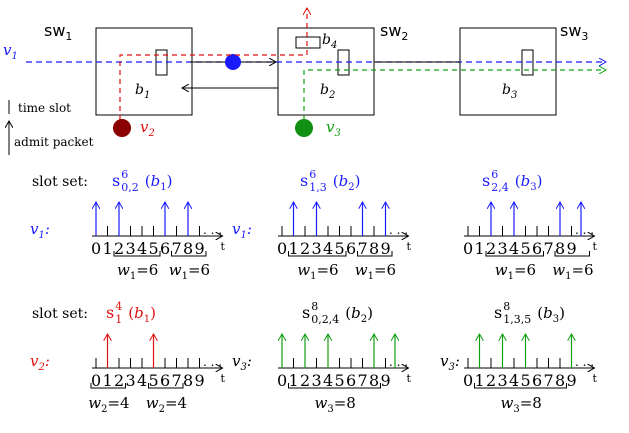 This screenshot has width=629, height=433. What do you see at coordinates (322, 374) in the screenshot?
I see `row2-timeline-2: v3: t . . . 0 1 2 3 4 5 6 7 8 9 w3=8` at bounding box center [322, 374].